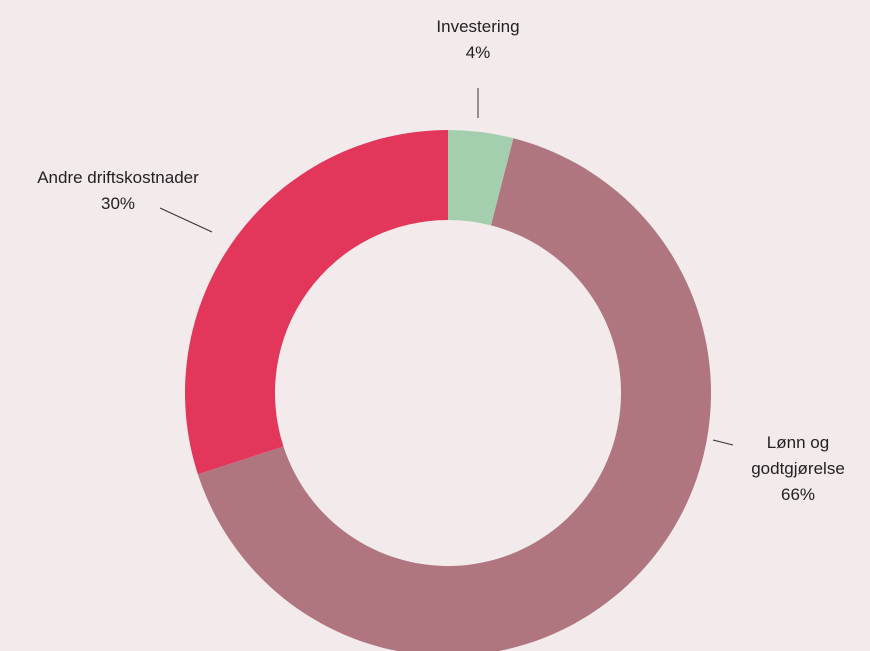 The height and width of the screenshot is (651, 870). I want to click on donut-segment, so click(481, 178).